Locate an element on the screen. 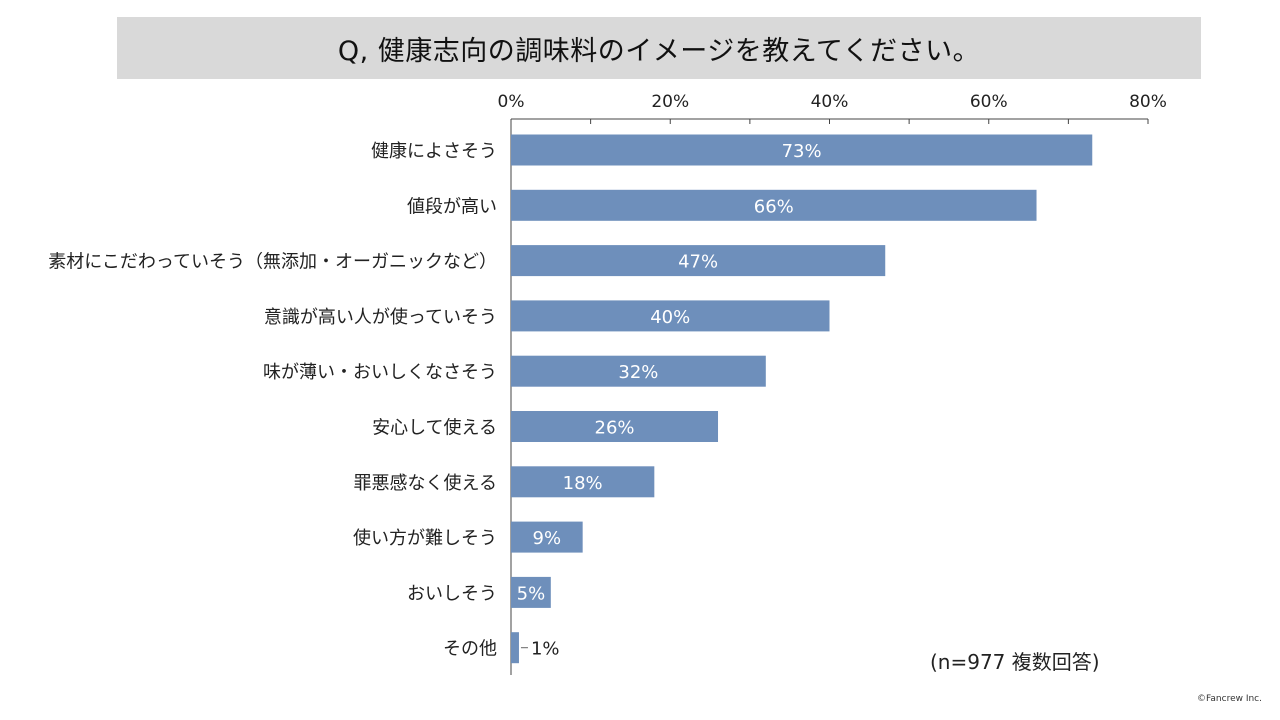 Image resolution: width=1280 pixels, height=720 pixels. category-label: 素材にこだわっていそう（無添加・オーガニックなど） is located at coordinates (272, 262).